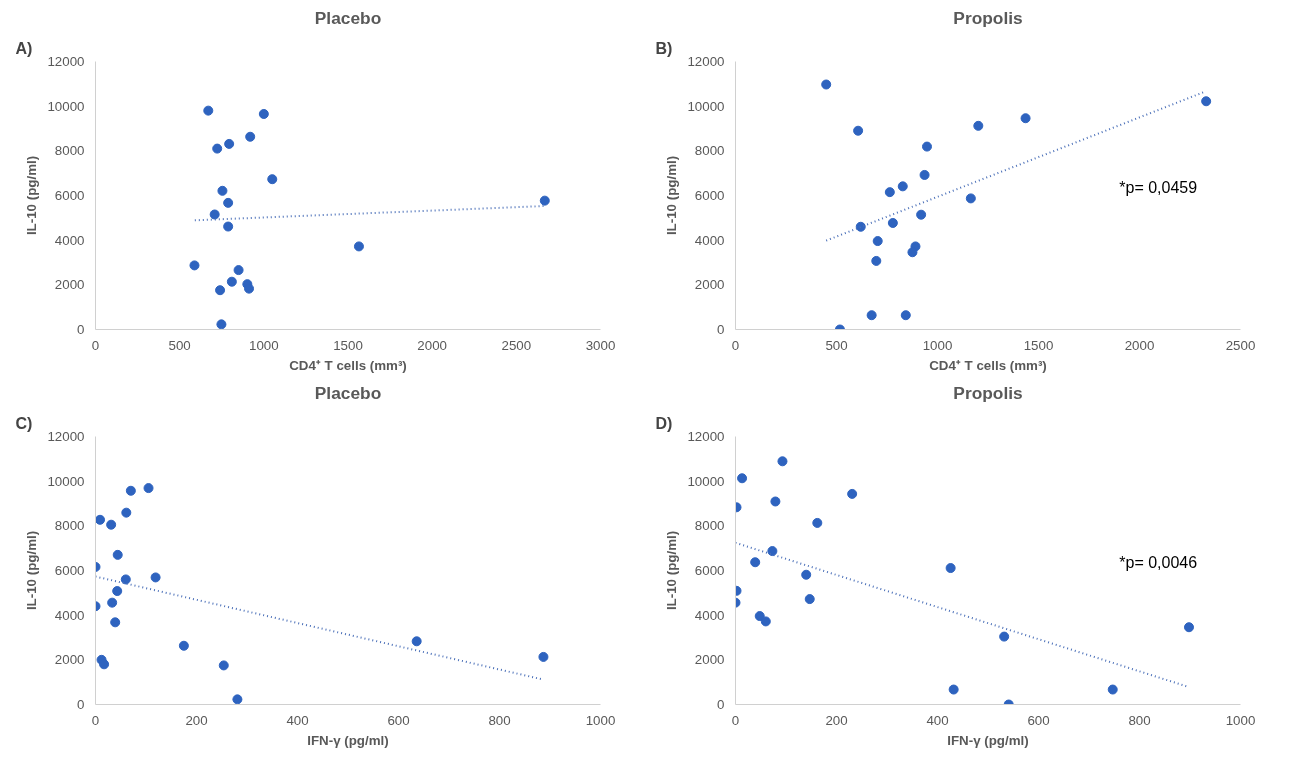  What do you see at coordinates (1158, 562) in the screenshot?
I see `annotation: *p= 0,0046` at bounding box center [1158, 562].